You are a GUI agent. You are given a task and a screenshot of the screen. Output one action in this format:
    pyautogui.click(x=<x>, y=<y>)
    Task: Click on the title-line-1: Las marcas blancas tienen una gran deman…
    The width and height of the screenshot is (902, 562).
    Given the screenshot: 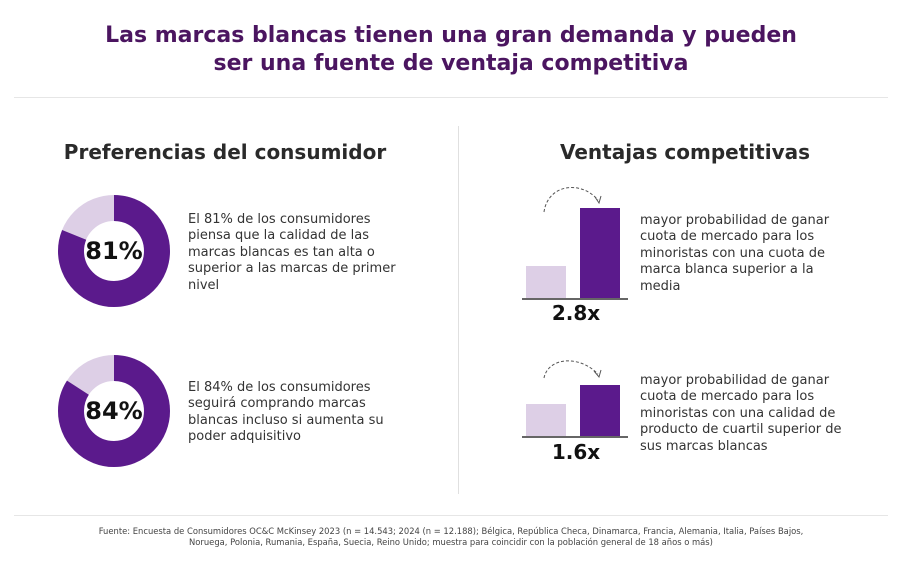 What is the action you would take?
    pyautogui.click(x=451, y=35)
    